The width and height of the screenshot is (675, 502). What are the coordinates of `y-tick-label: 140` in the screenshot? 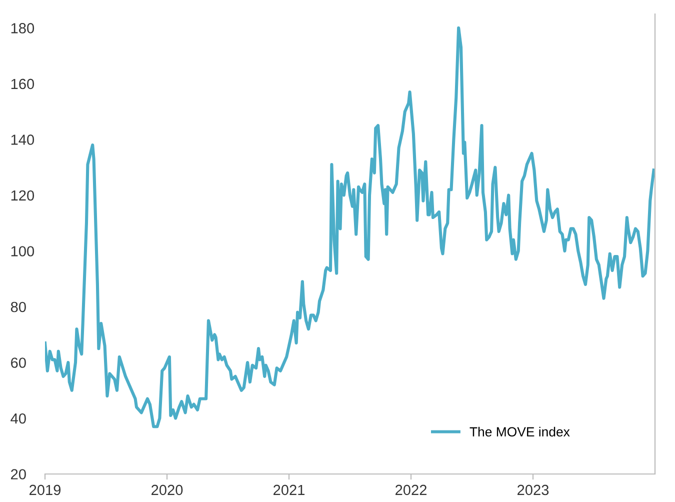 It's located at (22, 139).